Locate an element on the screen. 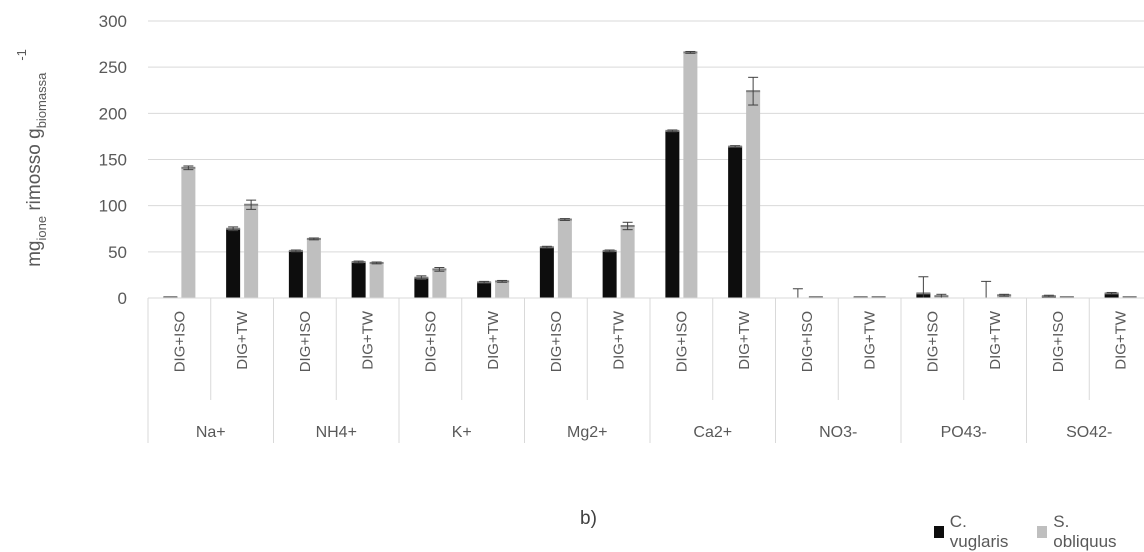 The image size is (1144, 552). svg-text:mgione rimosso gbiomassa-1: mgione rimosso gbiomassa -1 is located at coordinates (31, 158).